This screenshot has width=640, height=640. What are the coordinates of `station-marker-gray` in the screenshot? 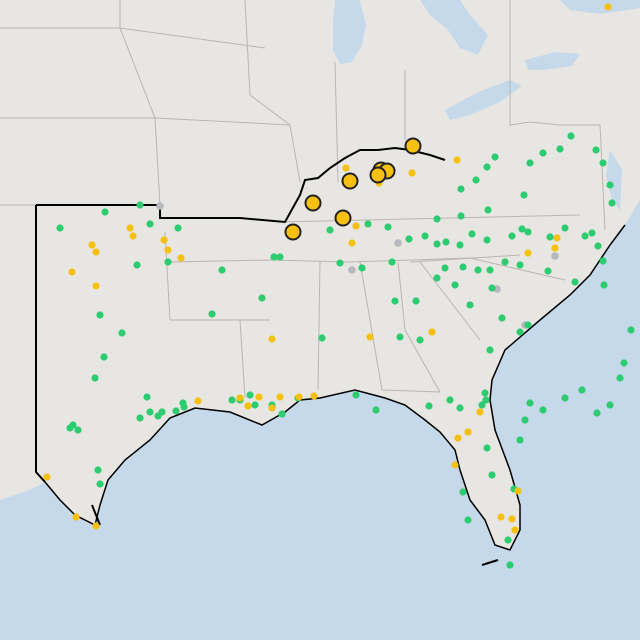 It's located at (352, 270).